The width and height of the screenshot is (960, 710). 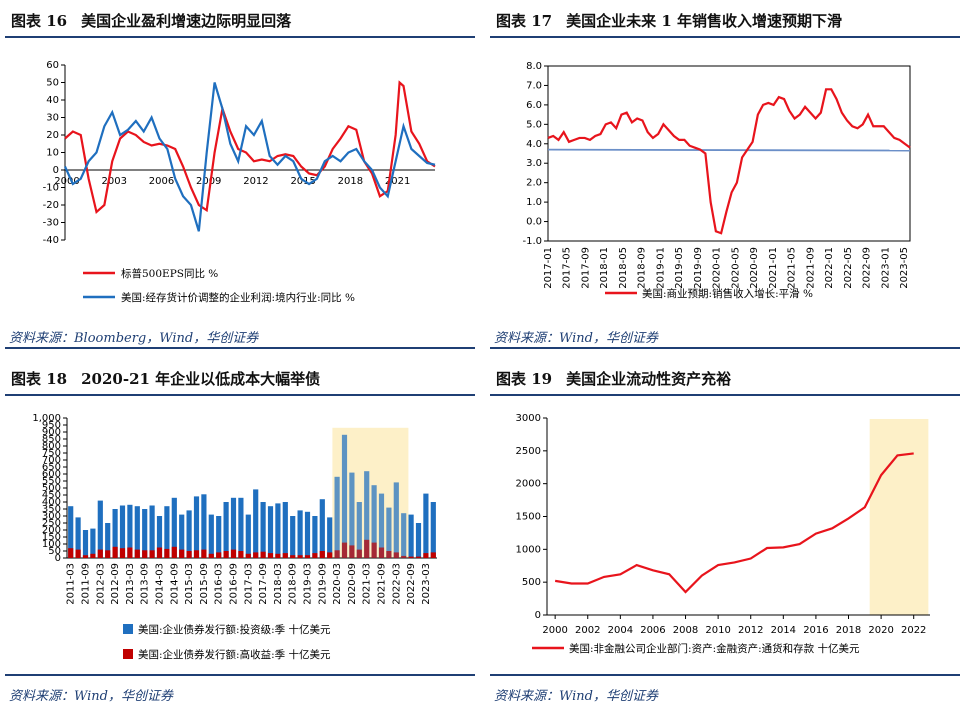 I want to click on y-tick-label: 750, so click(x=51, y=453).